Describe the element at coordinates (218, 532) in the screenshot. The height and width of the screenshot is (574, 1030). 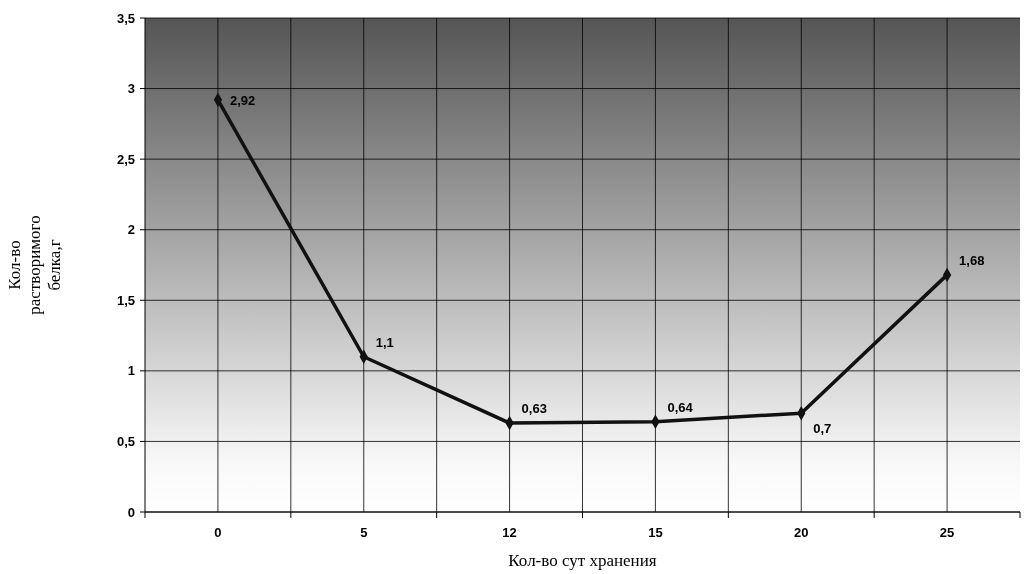
I see `x-tick-label: 0` at that location.